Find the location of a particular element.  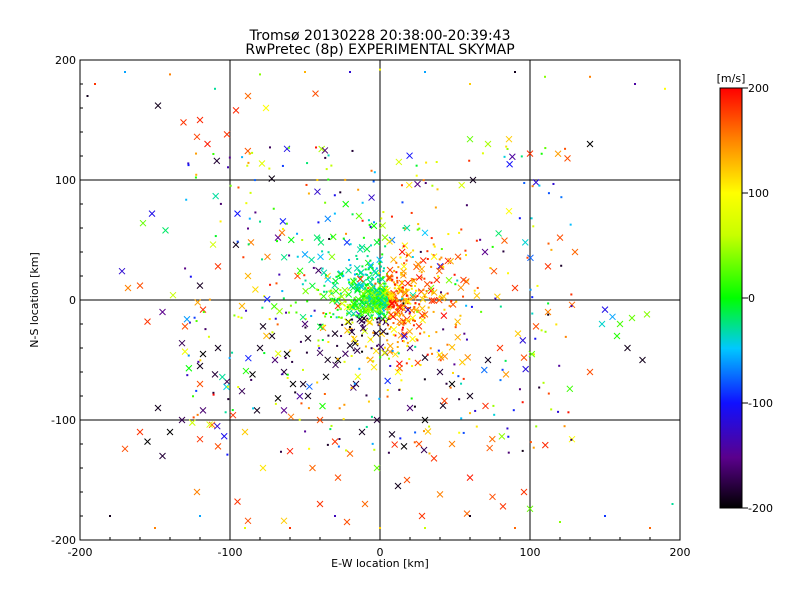

colorbar-tick-label: -100 is located at coordinates (760, 403).